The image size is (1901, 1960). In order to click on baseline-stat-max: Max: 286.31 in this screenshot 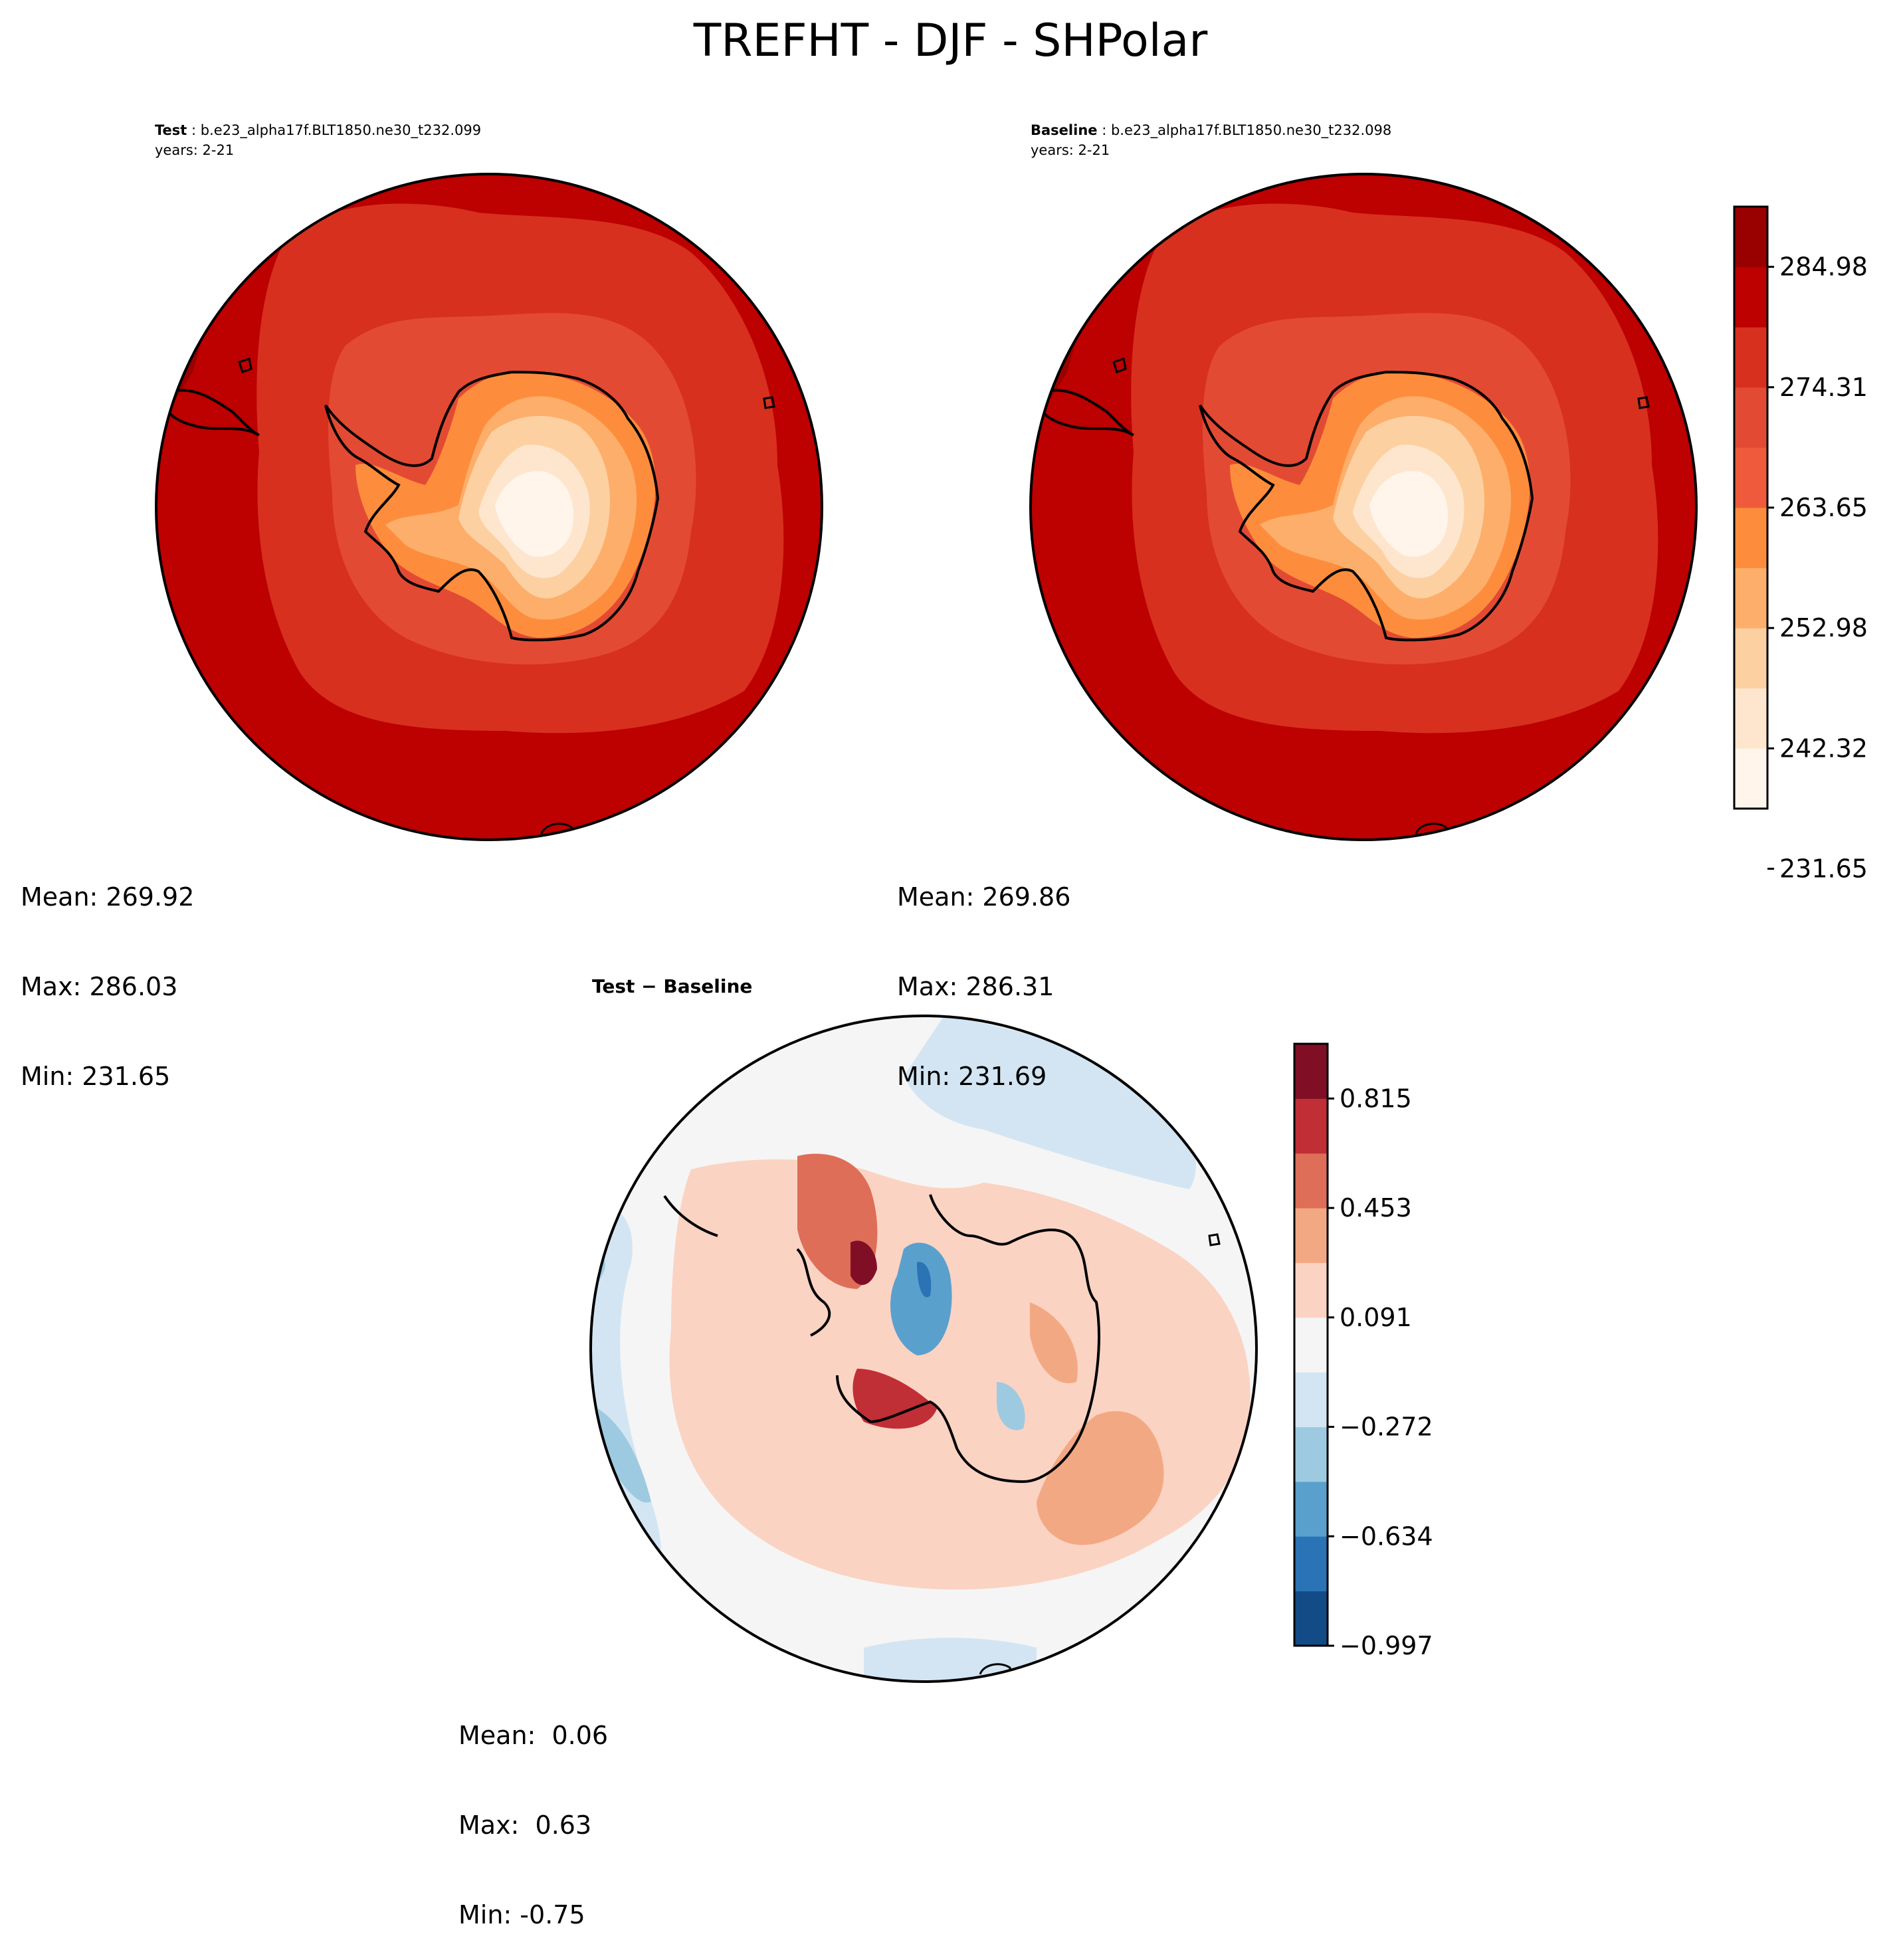, I will do `click(975, 986)`.